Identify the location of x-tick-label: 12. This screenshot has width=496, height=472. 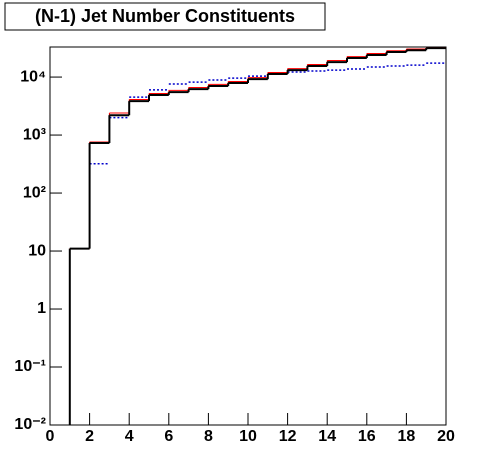
(288, 436).